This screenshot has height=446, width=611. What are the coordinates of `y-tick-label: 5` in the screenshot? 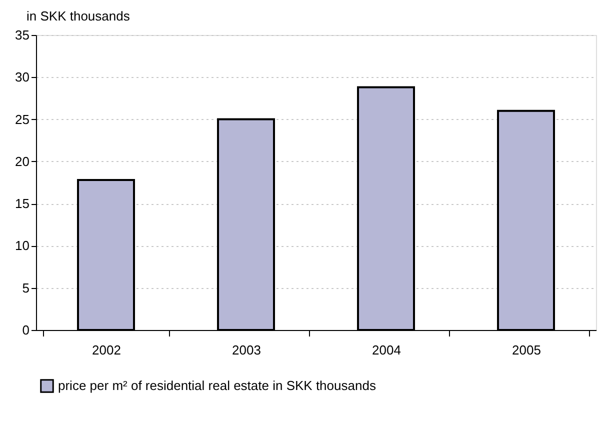 It's located at (26, 288).